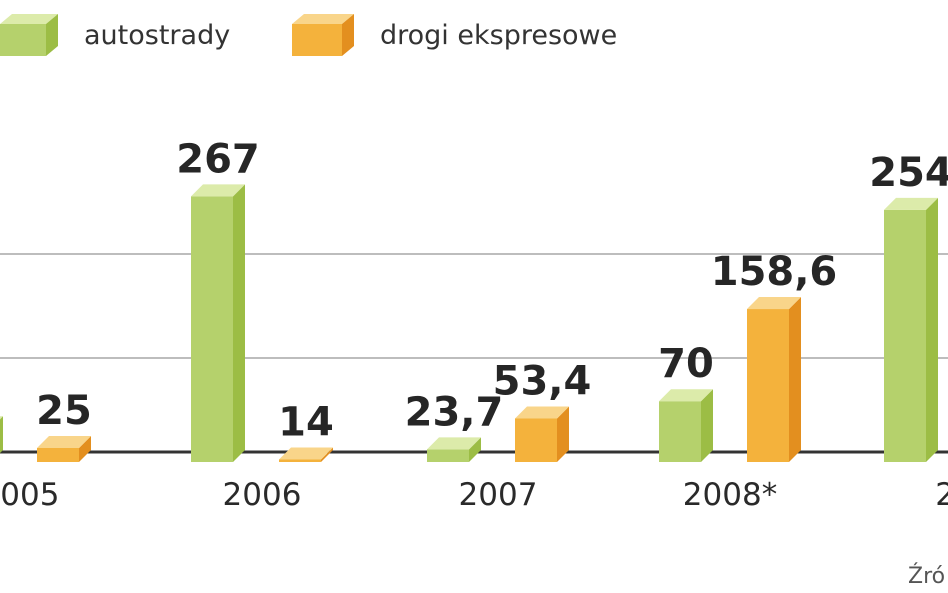 The image size is (948, 593). I want to click on category-label-2009: 20, so click(941, 495).